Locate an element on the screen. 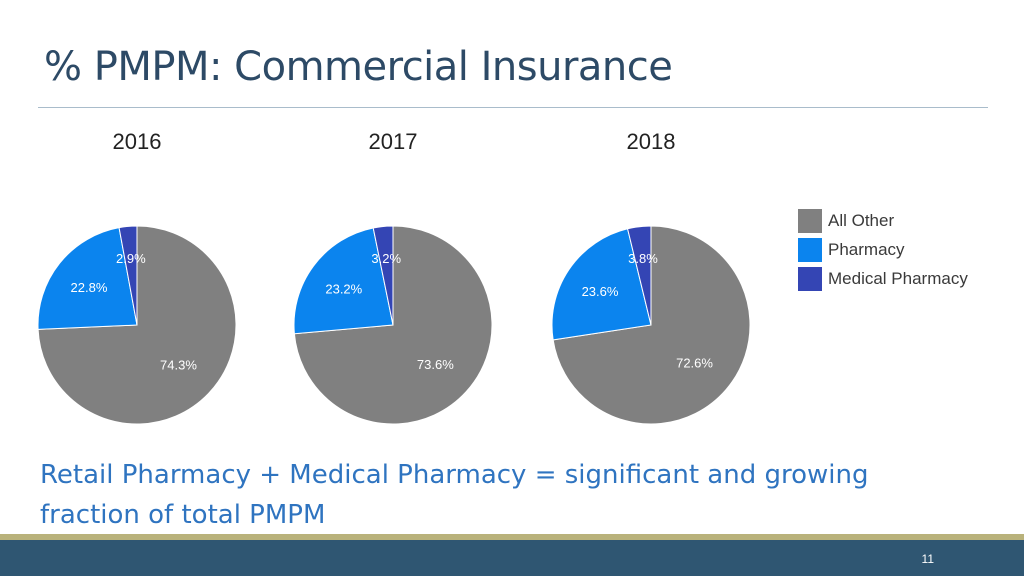 This screenshot has height=576, width=1024. pie-slice-2017-pharmacy is located at coordinates (343, 281).